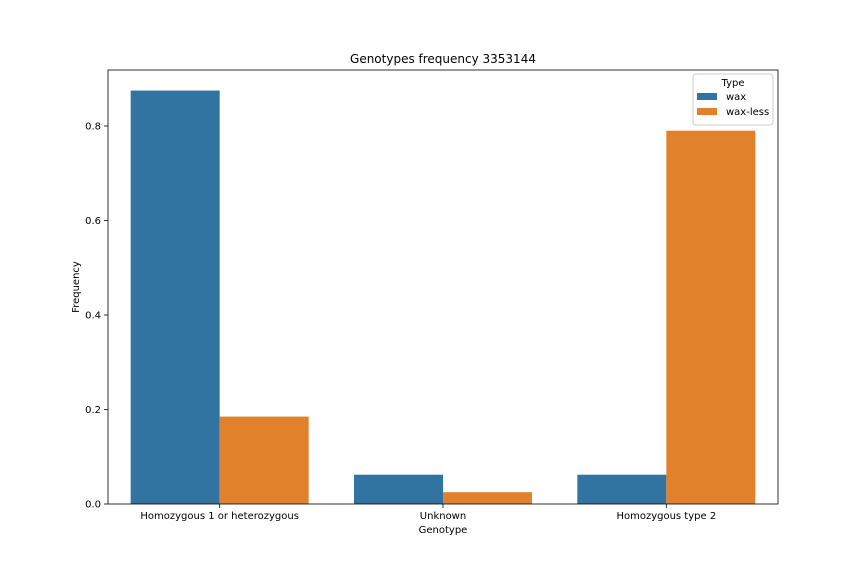 Image resolution: width=864 pixels, height=576 pixels. Describe the element at coordinates (733, 83) in the screenshot. I see `legend-title: Type` at that location.